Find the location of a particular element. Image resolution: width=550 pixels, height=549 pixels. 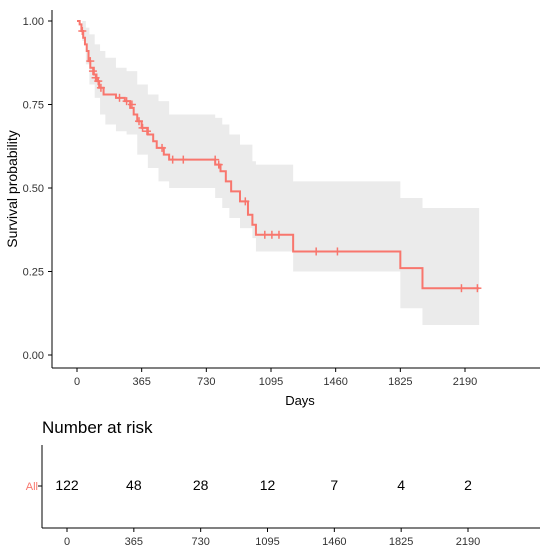

risk-count: 7 is located at coordinates (334, 485).